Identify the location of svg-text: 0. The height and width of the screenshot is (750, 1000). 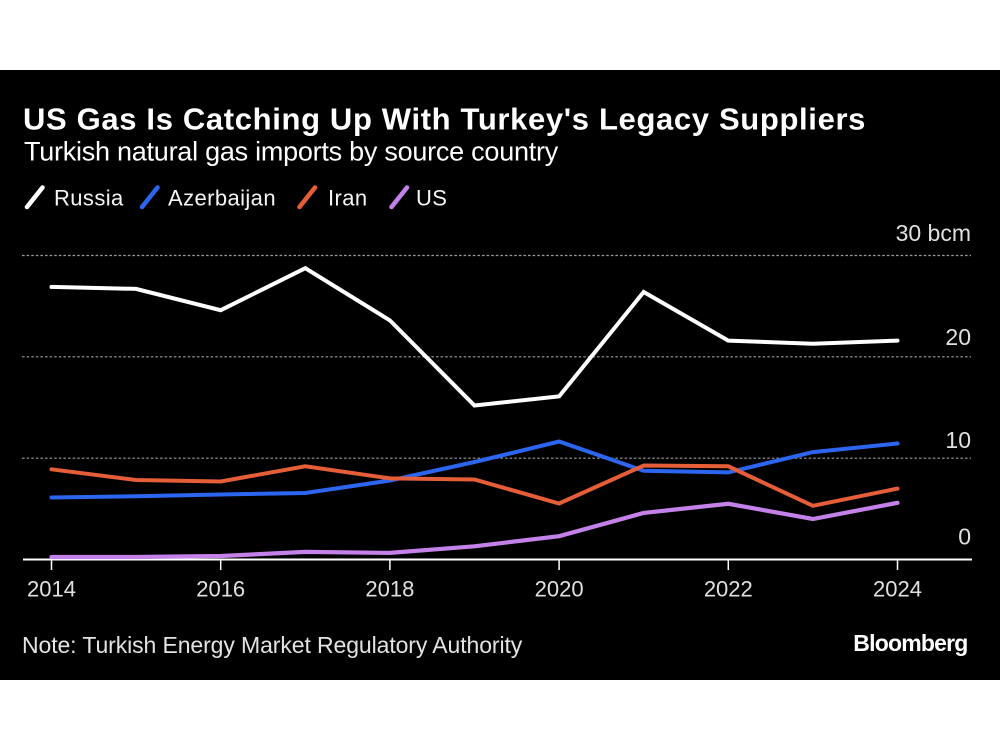
(964, 537).